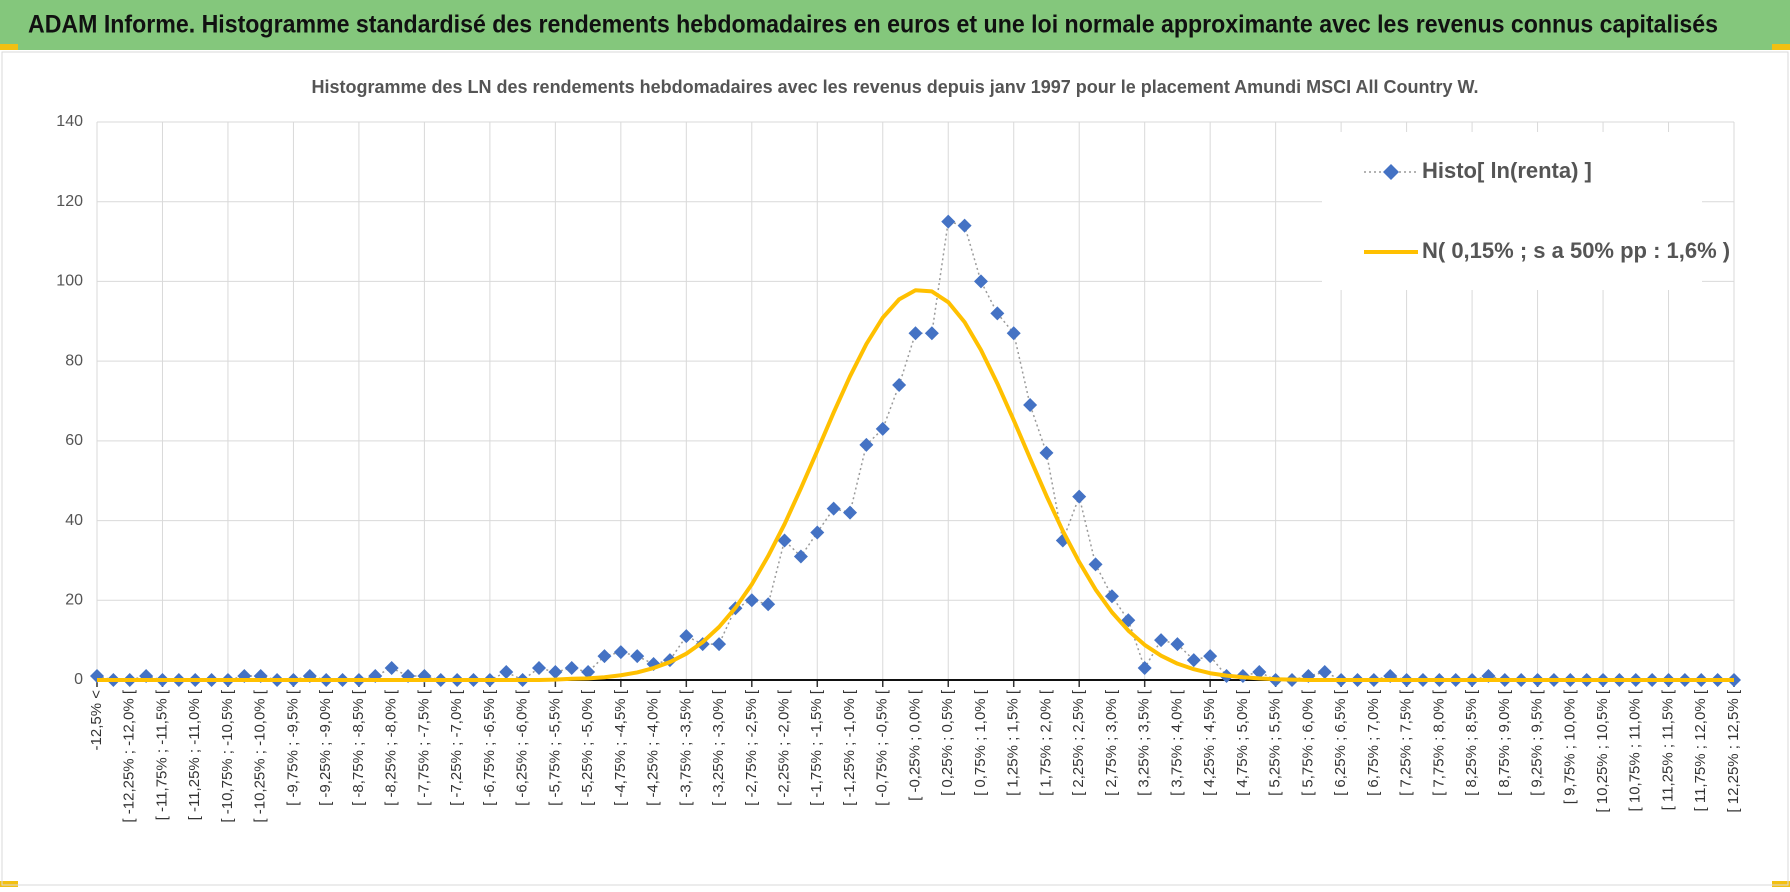 The width and height of the screenshot is (1790, 892). I want to click on x-tick-label: [ 4,75% ; 5,0% [, so click(1242, 742).